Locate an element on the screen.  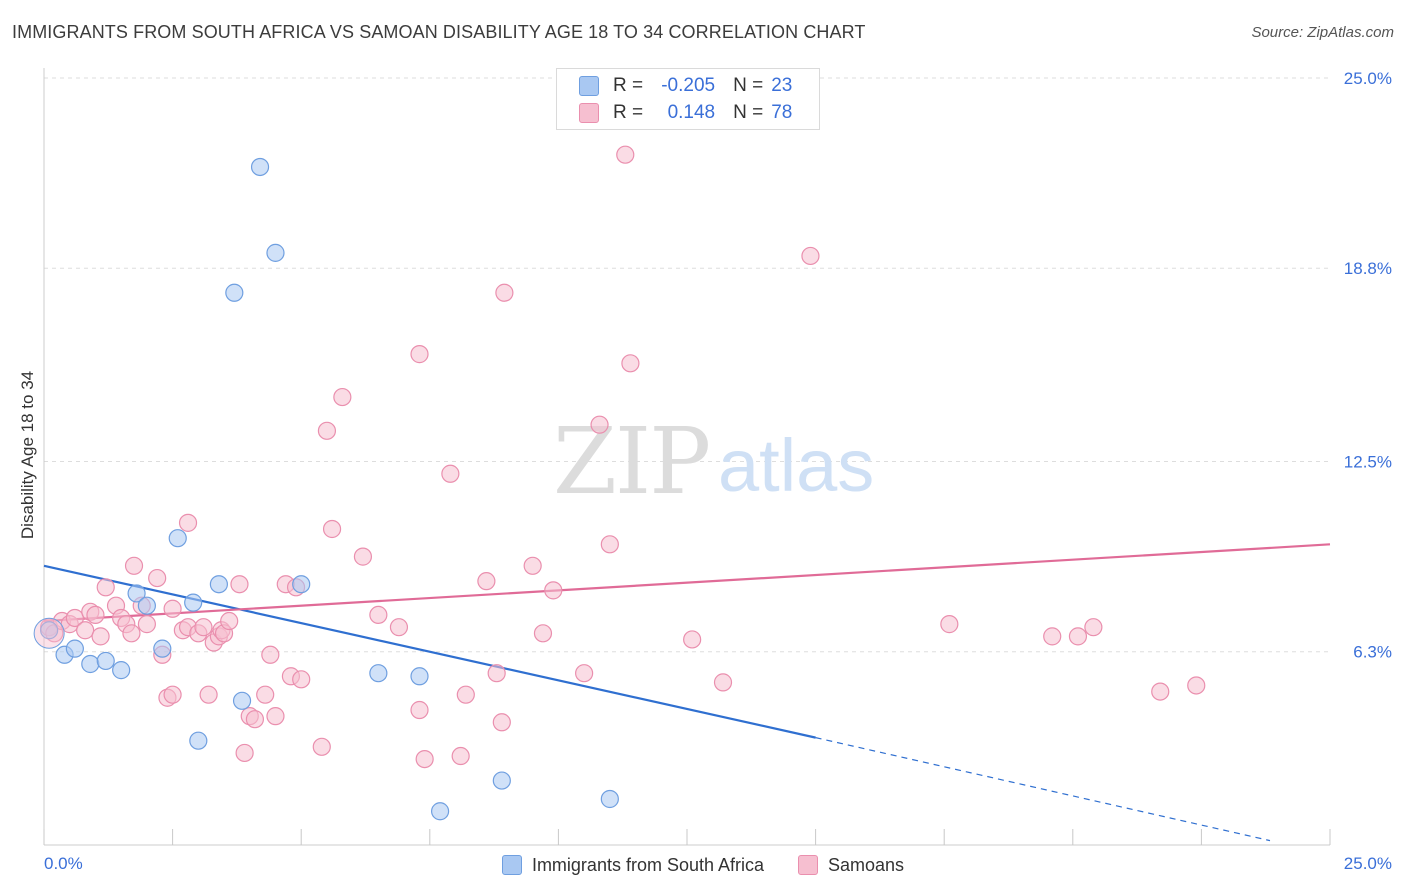
legend-label-samoans: Samoans is located at coordinates (866, 864).